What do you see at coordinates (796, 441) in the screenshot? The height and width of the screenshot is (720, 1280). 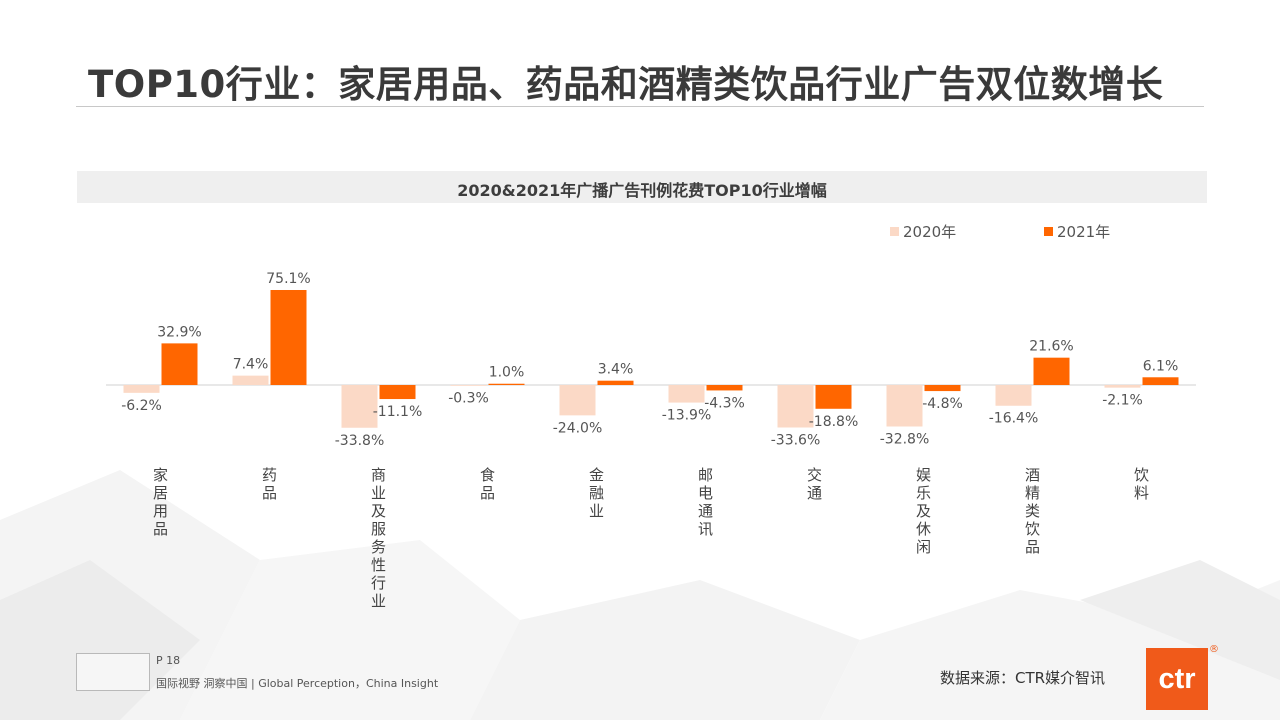 I see `data-label-2020: -33.6%` at bounding box center [796, 441].